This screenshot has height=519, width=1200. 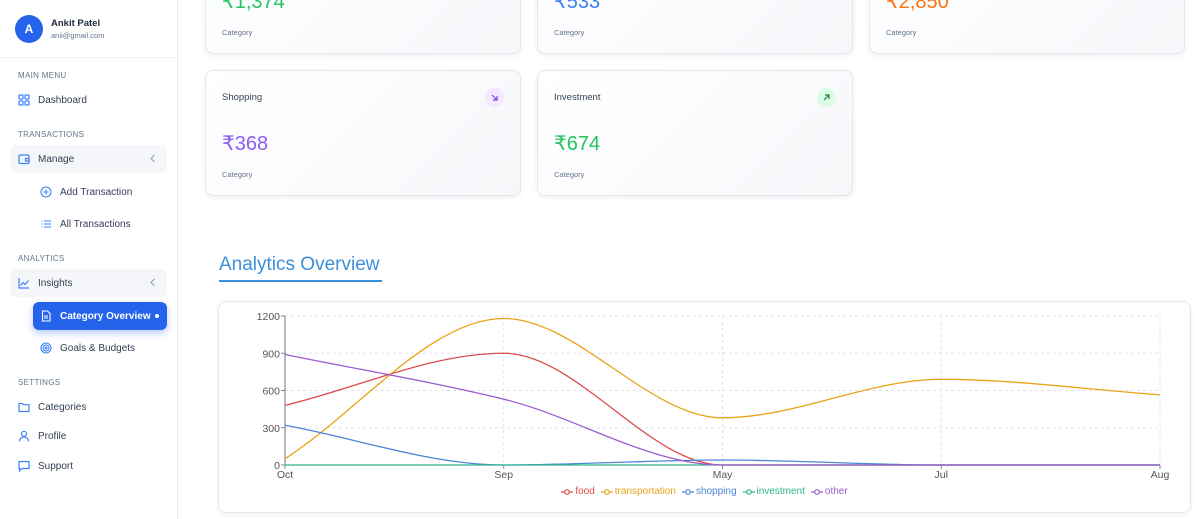 I want to click on sidebar-item-insights: Insights, so click(x=88, y=283).